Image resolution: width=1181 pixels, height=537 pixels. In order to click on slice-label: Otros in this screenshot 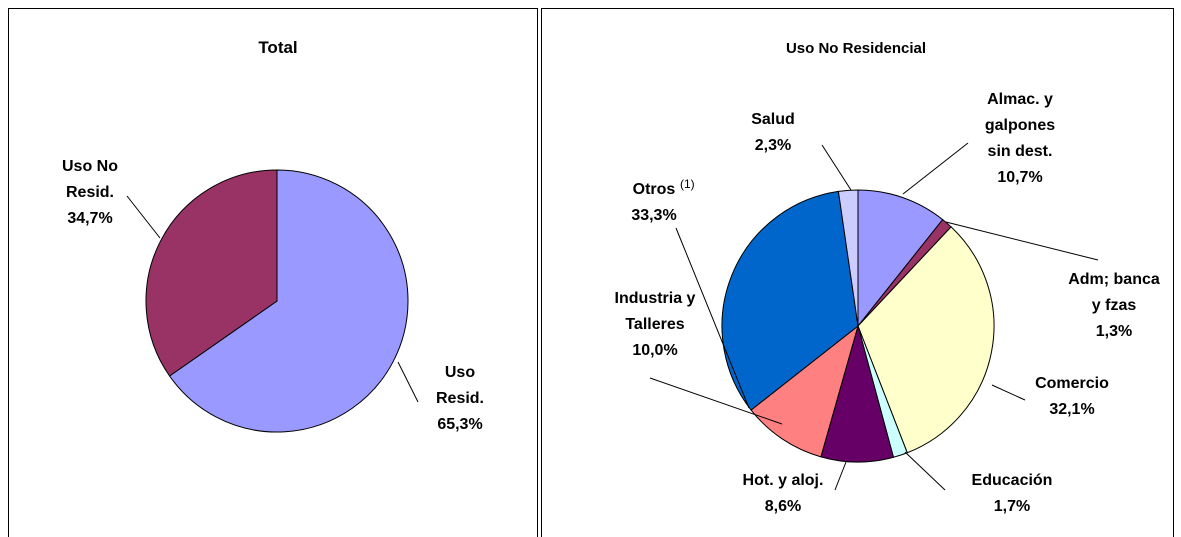, I will do `click(654, 189)`.